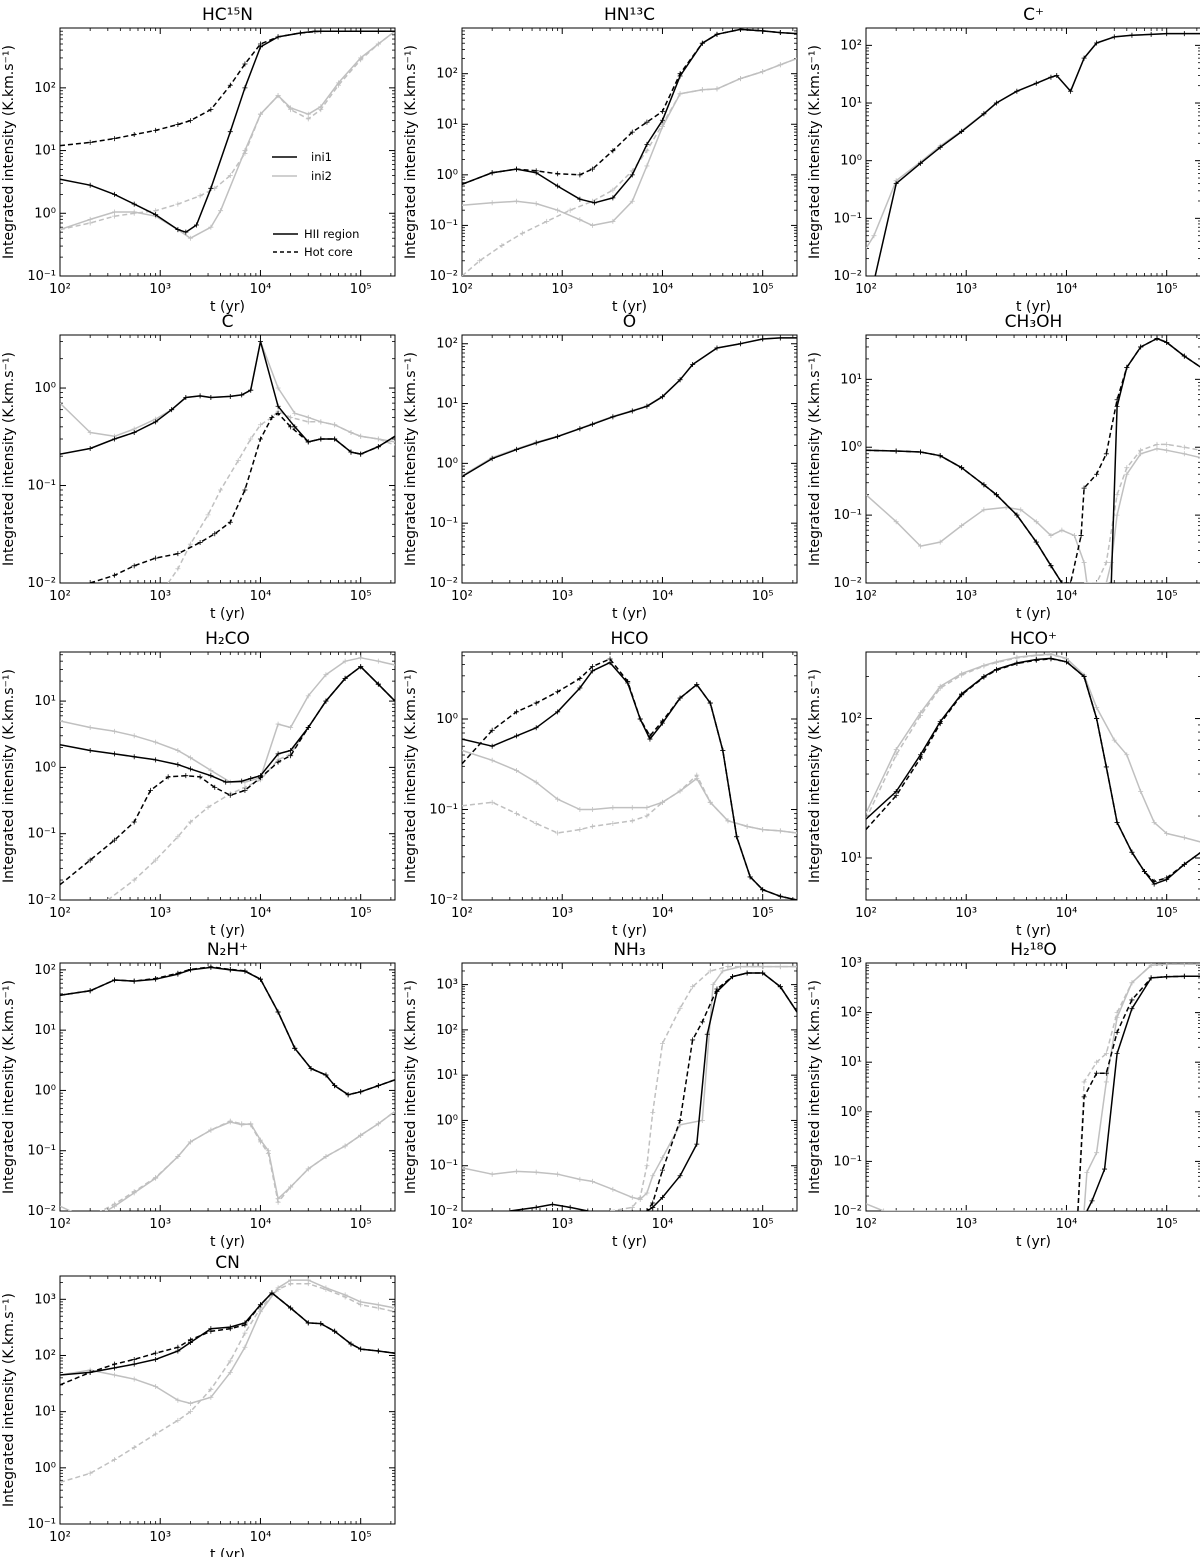  What do you see at coordinates (9, 1087) in the screenshot?
I see `y-axis-label: Integrated intensity (K.km.s⁻¹)` at bounding box center [9, 1087].